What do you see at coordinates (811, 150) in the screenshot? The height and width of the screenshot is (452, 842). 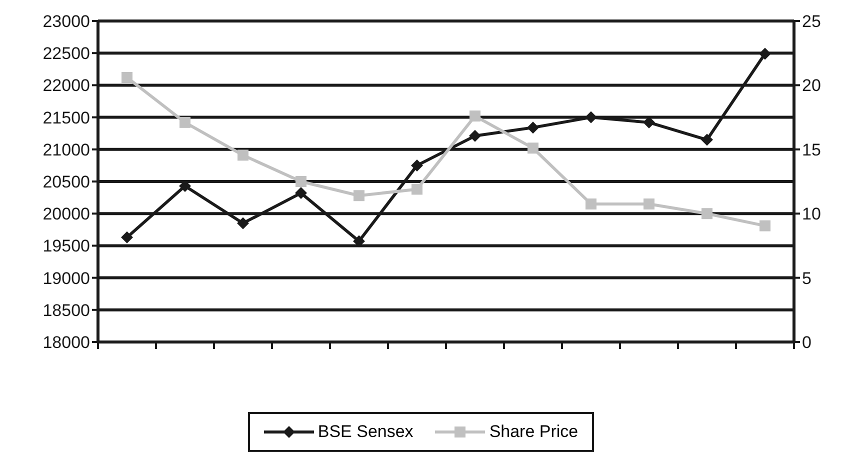 I see `y2-tick-label: 15` at bounding box center [811, 150].